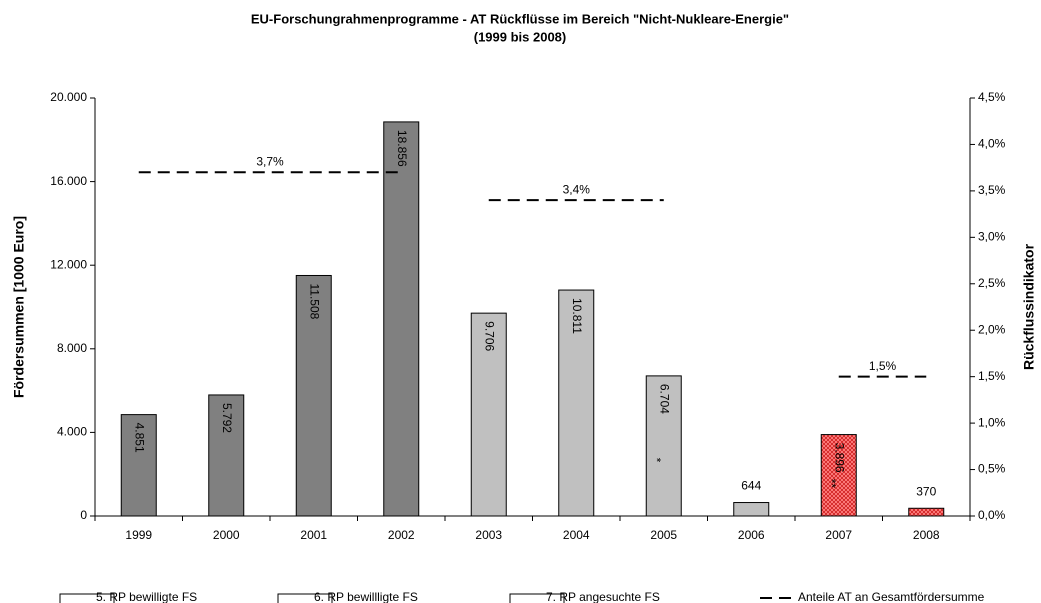 This screenshot has width=1041, height=603. Describe the element at coordinates (1029, 306) in the screenshot. I see `y2-axis-label: Rückflussindikator` at that location.